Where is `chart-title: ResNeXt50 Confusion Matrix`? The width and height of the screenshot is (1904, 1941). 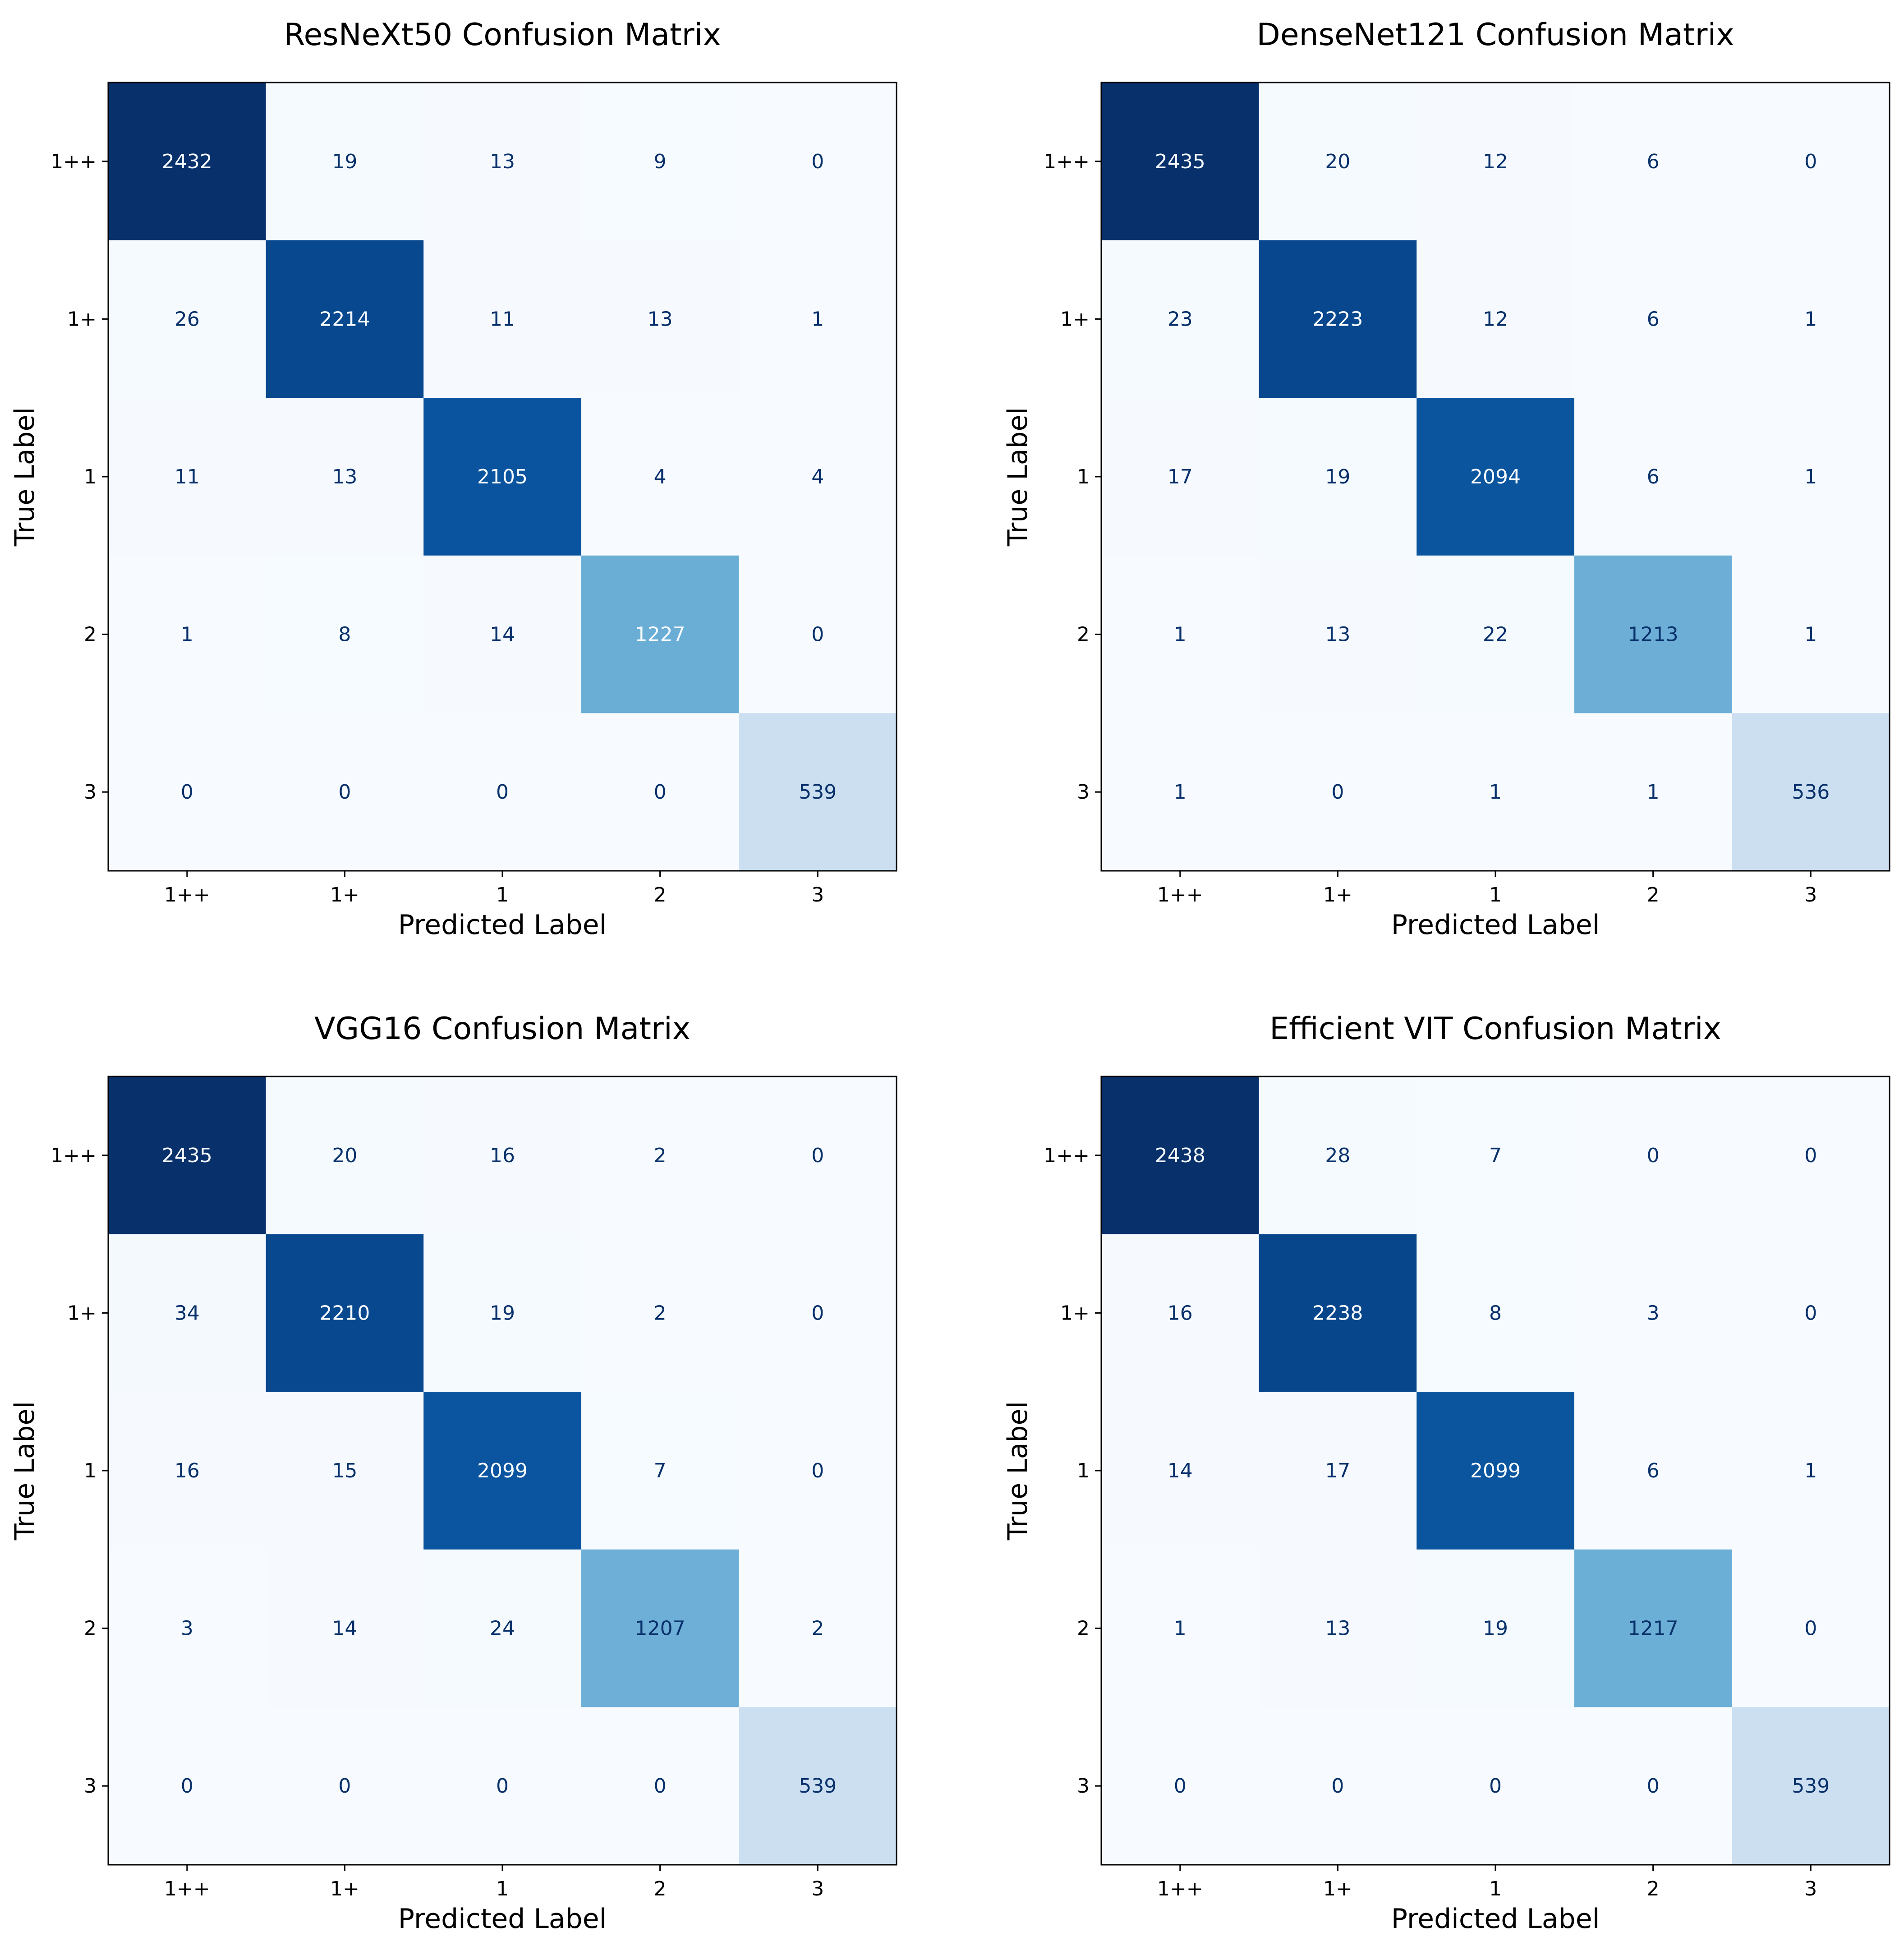 chart-title: ResNeXt50 Confusion Matrix is located at coordinates (502, 35).